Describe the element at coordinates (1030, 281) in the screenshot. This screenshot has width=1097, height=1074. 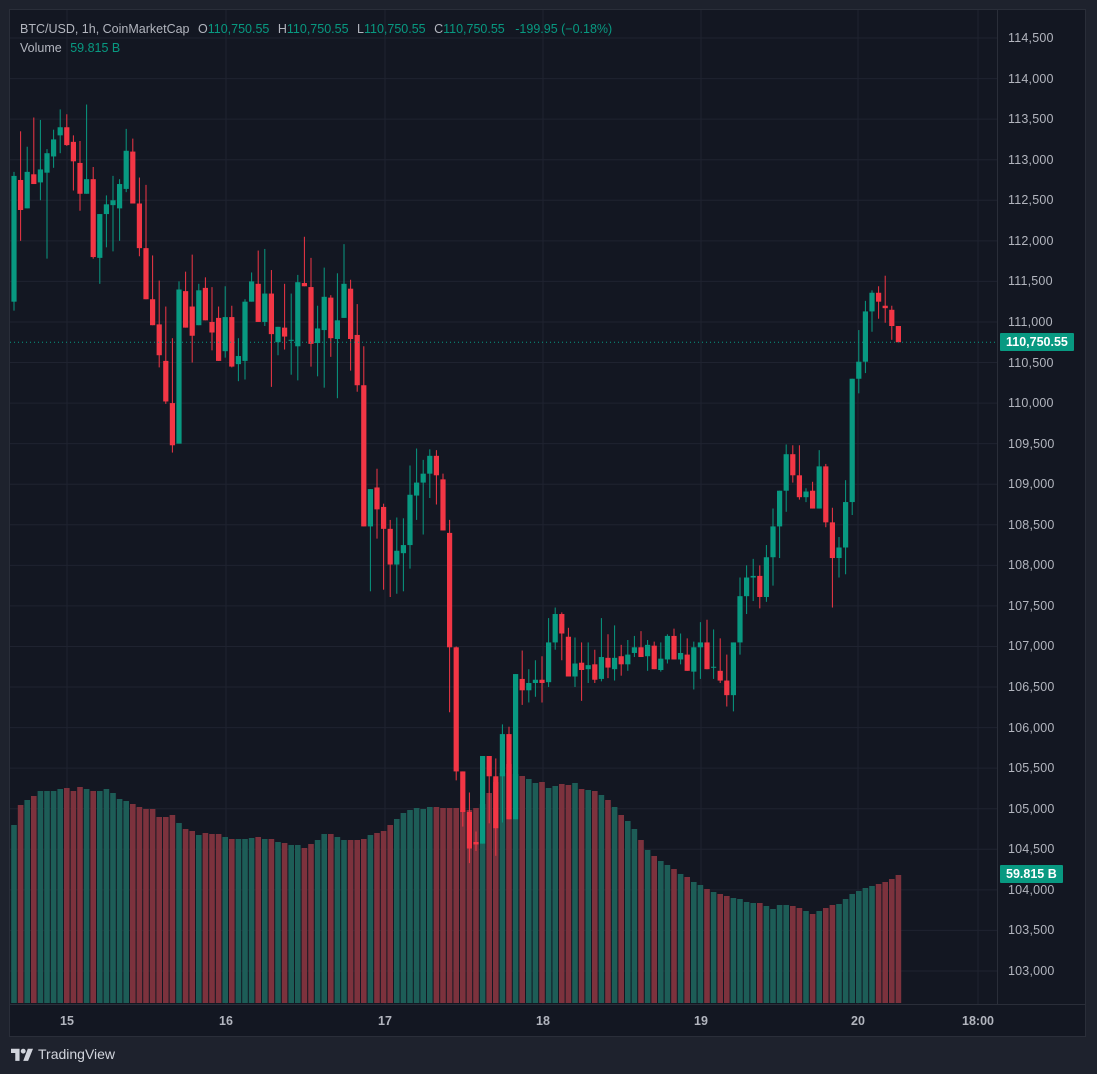
I see `price-tick: 111,500` at that location.